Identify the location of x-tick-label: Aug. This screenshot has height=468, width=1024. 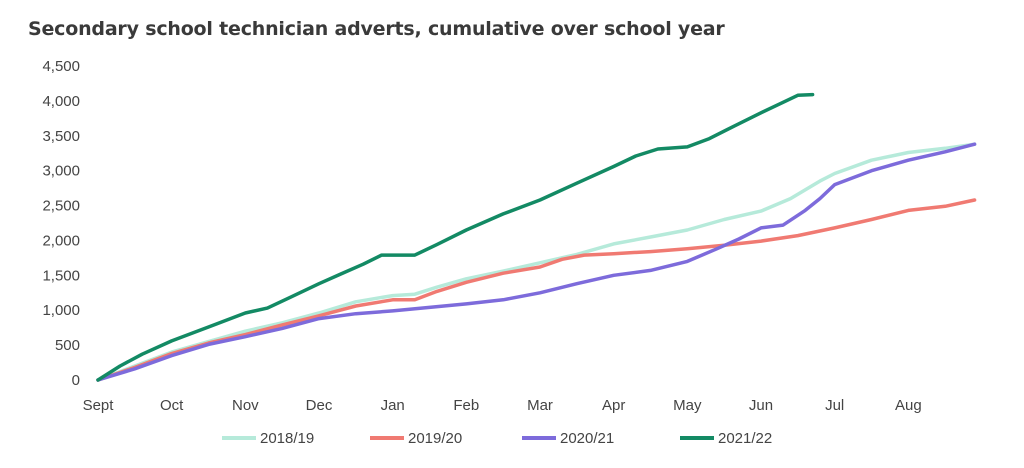
(908, 405).